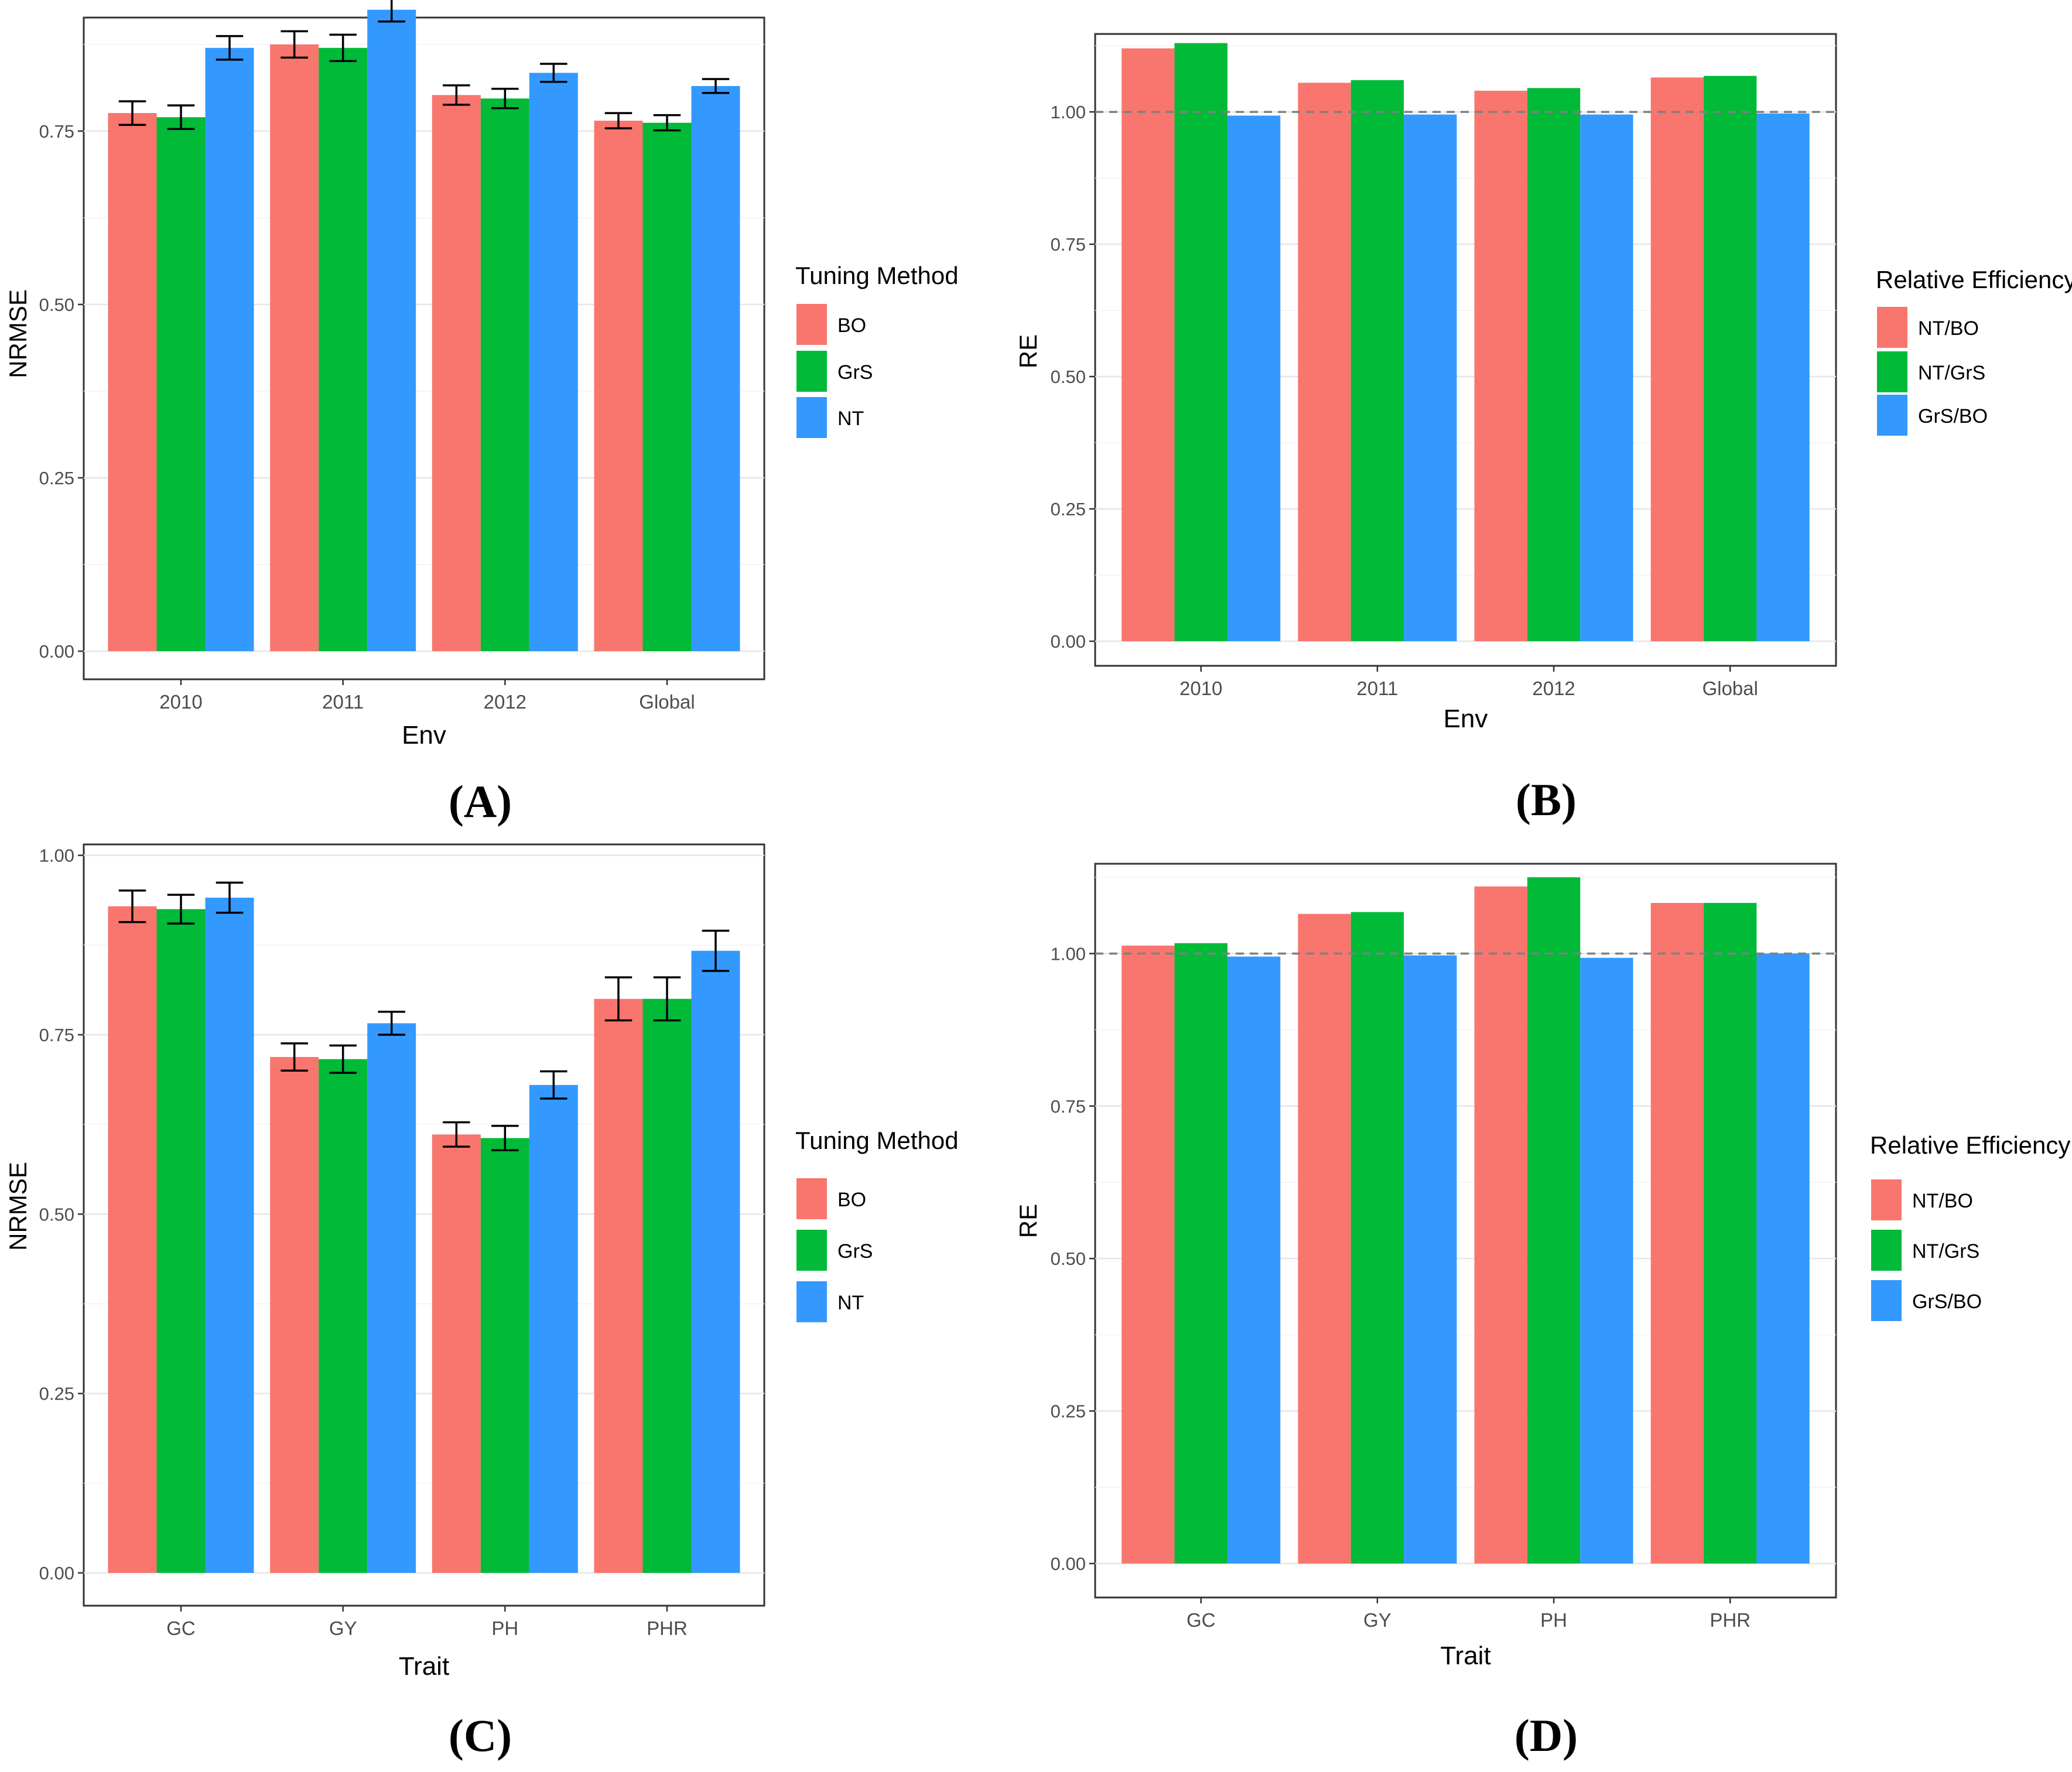 Image resolution: width=2072 pixels, height=1772 pixels. I want to click on y-tick-label: 0.50, so click(1068, 377).